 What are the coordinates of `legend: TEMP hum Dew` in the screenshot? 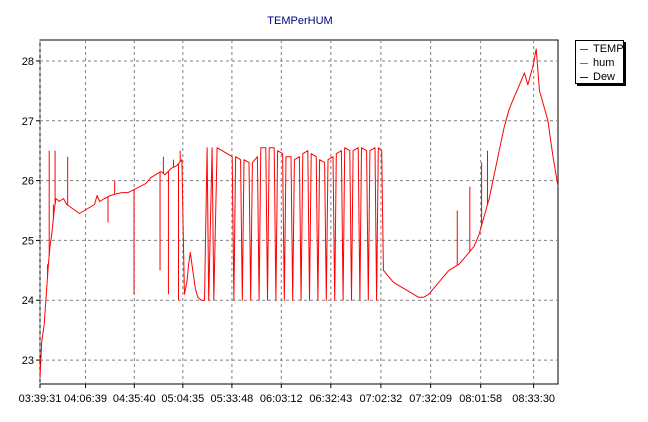 It's located at (599, 62).